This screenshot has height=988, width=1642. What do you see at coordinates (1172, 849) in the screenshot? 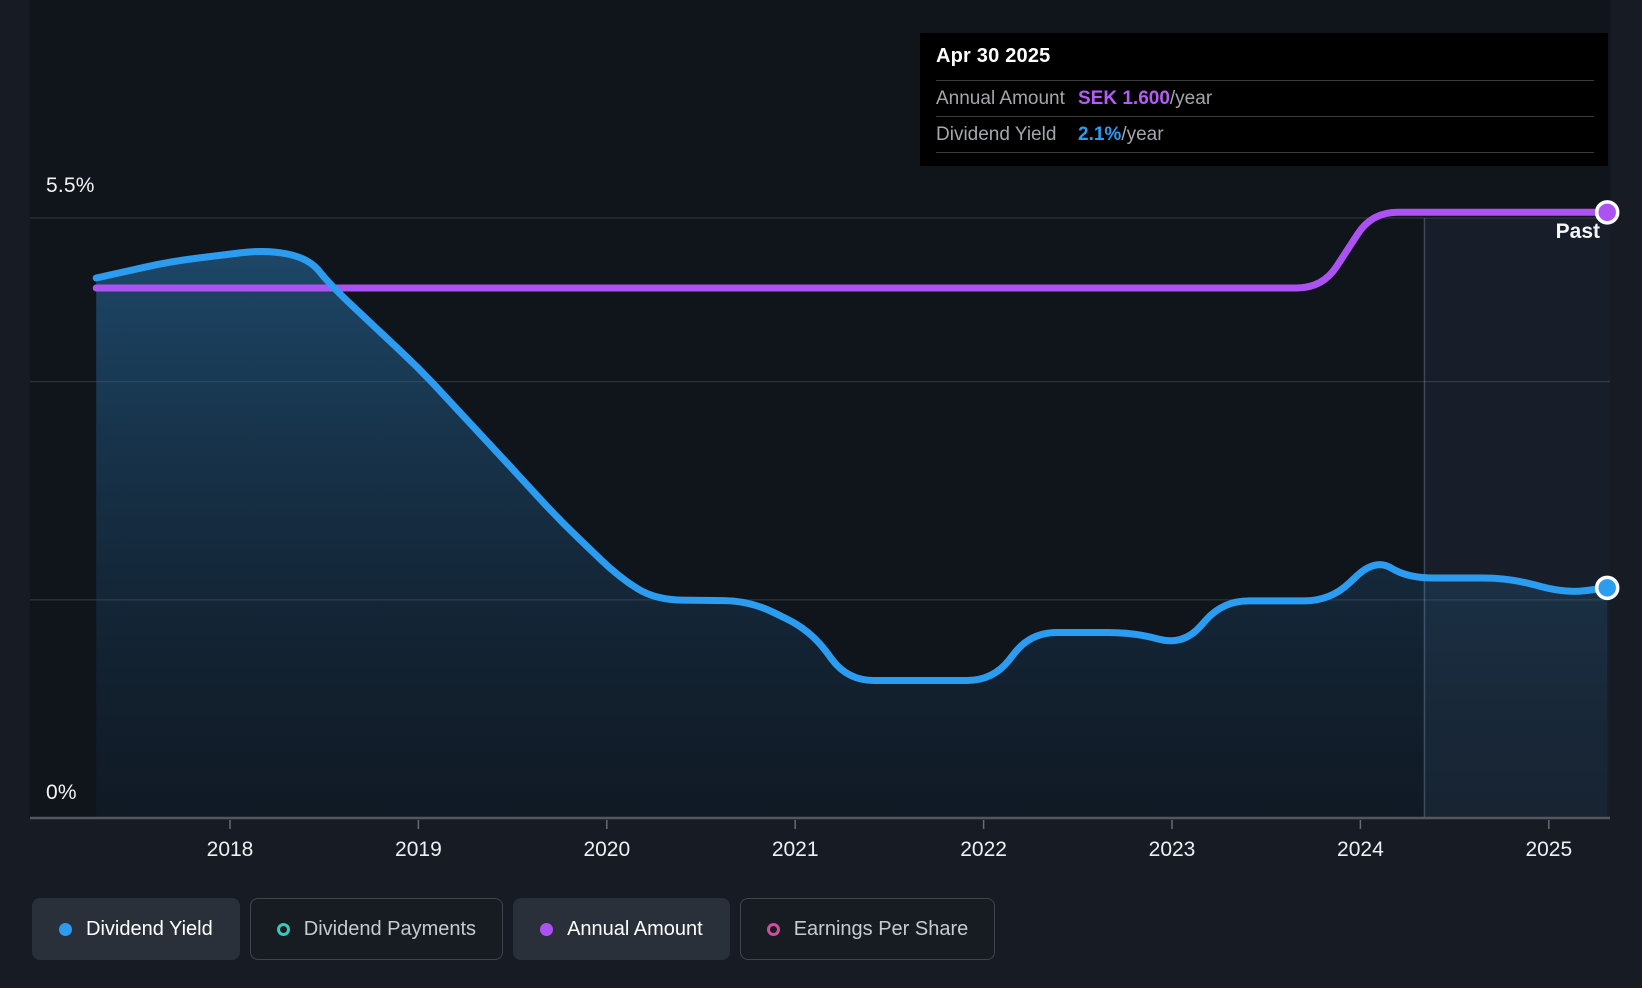
I see `x-axis-label-2023: 2023` at bounding box center [1172, 849].